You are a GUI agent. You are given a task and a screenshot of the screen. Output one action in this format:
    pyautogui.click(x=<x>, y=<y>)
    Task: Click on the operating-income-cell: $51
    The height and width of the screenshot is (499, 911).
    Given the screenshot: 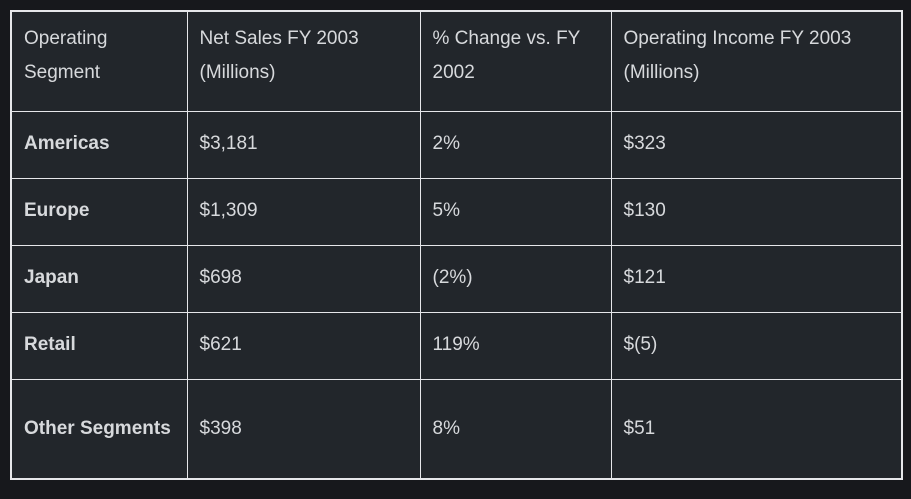 What is the action you would take?
    pyautogui.click(x=756, y=429)
    